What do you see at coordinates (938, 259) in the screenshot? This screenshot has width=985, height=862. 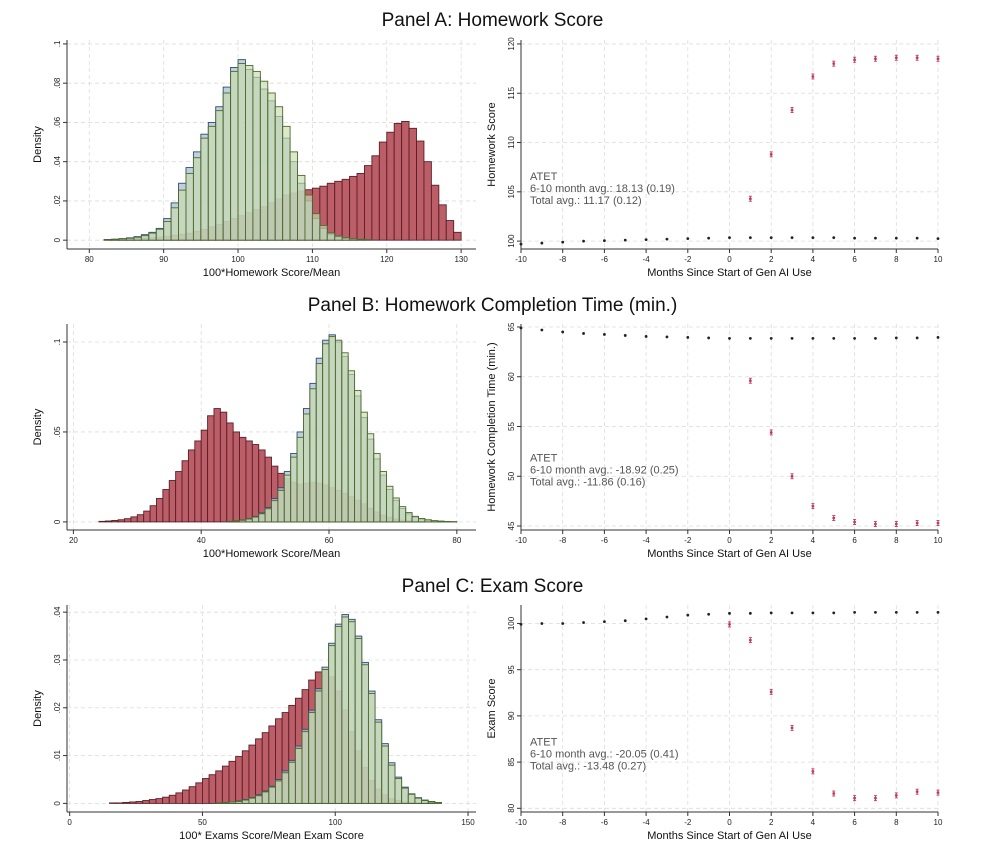 I see `x-tick-label: 10` at bounding box center [938, 259].